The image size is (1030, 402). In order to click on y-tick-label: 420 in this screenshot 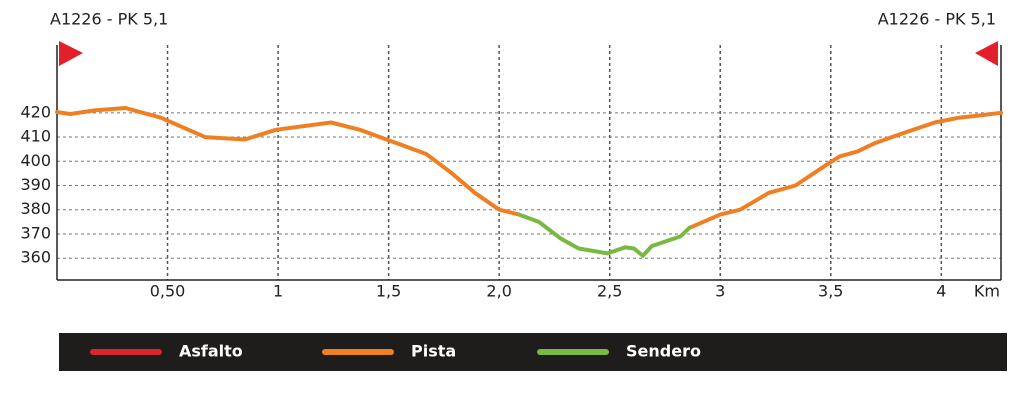, I will do `click(35, 111)`.